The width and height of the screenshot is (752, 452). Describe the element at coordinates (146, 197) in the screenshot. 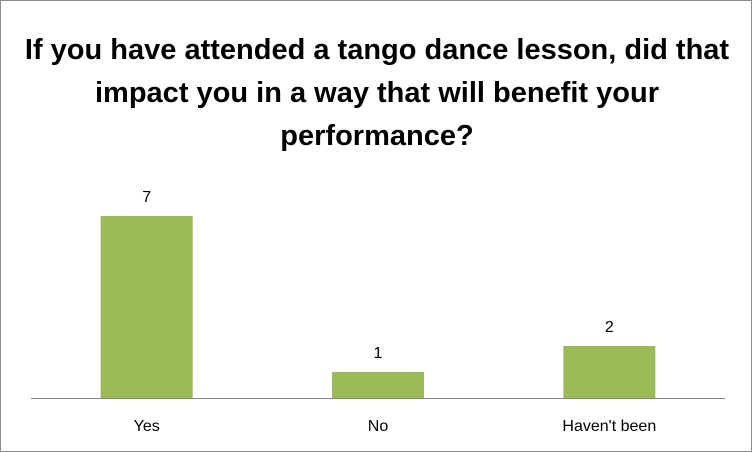

I see `data-label: 7` at that location.